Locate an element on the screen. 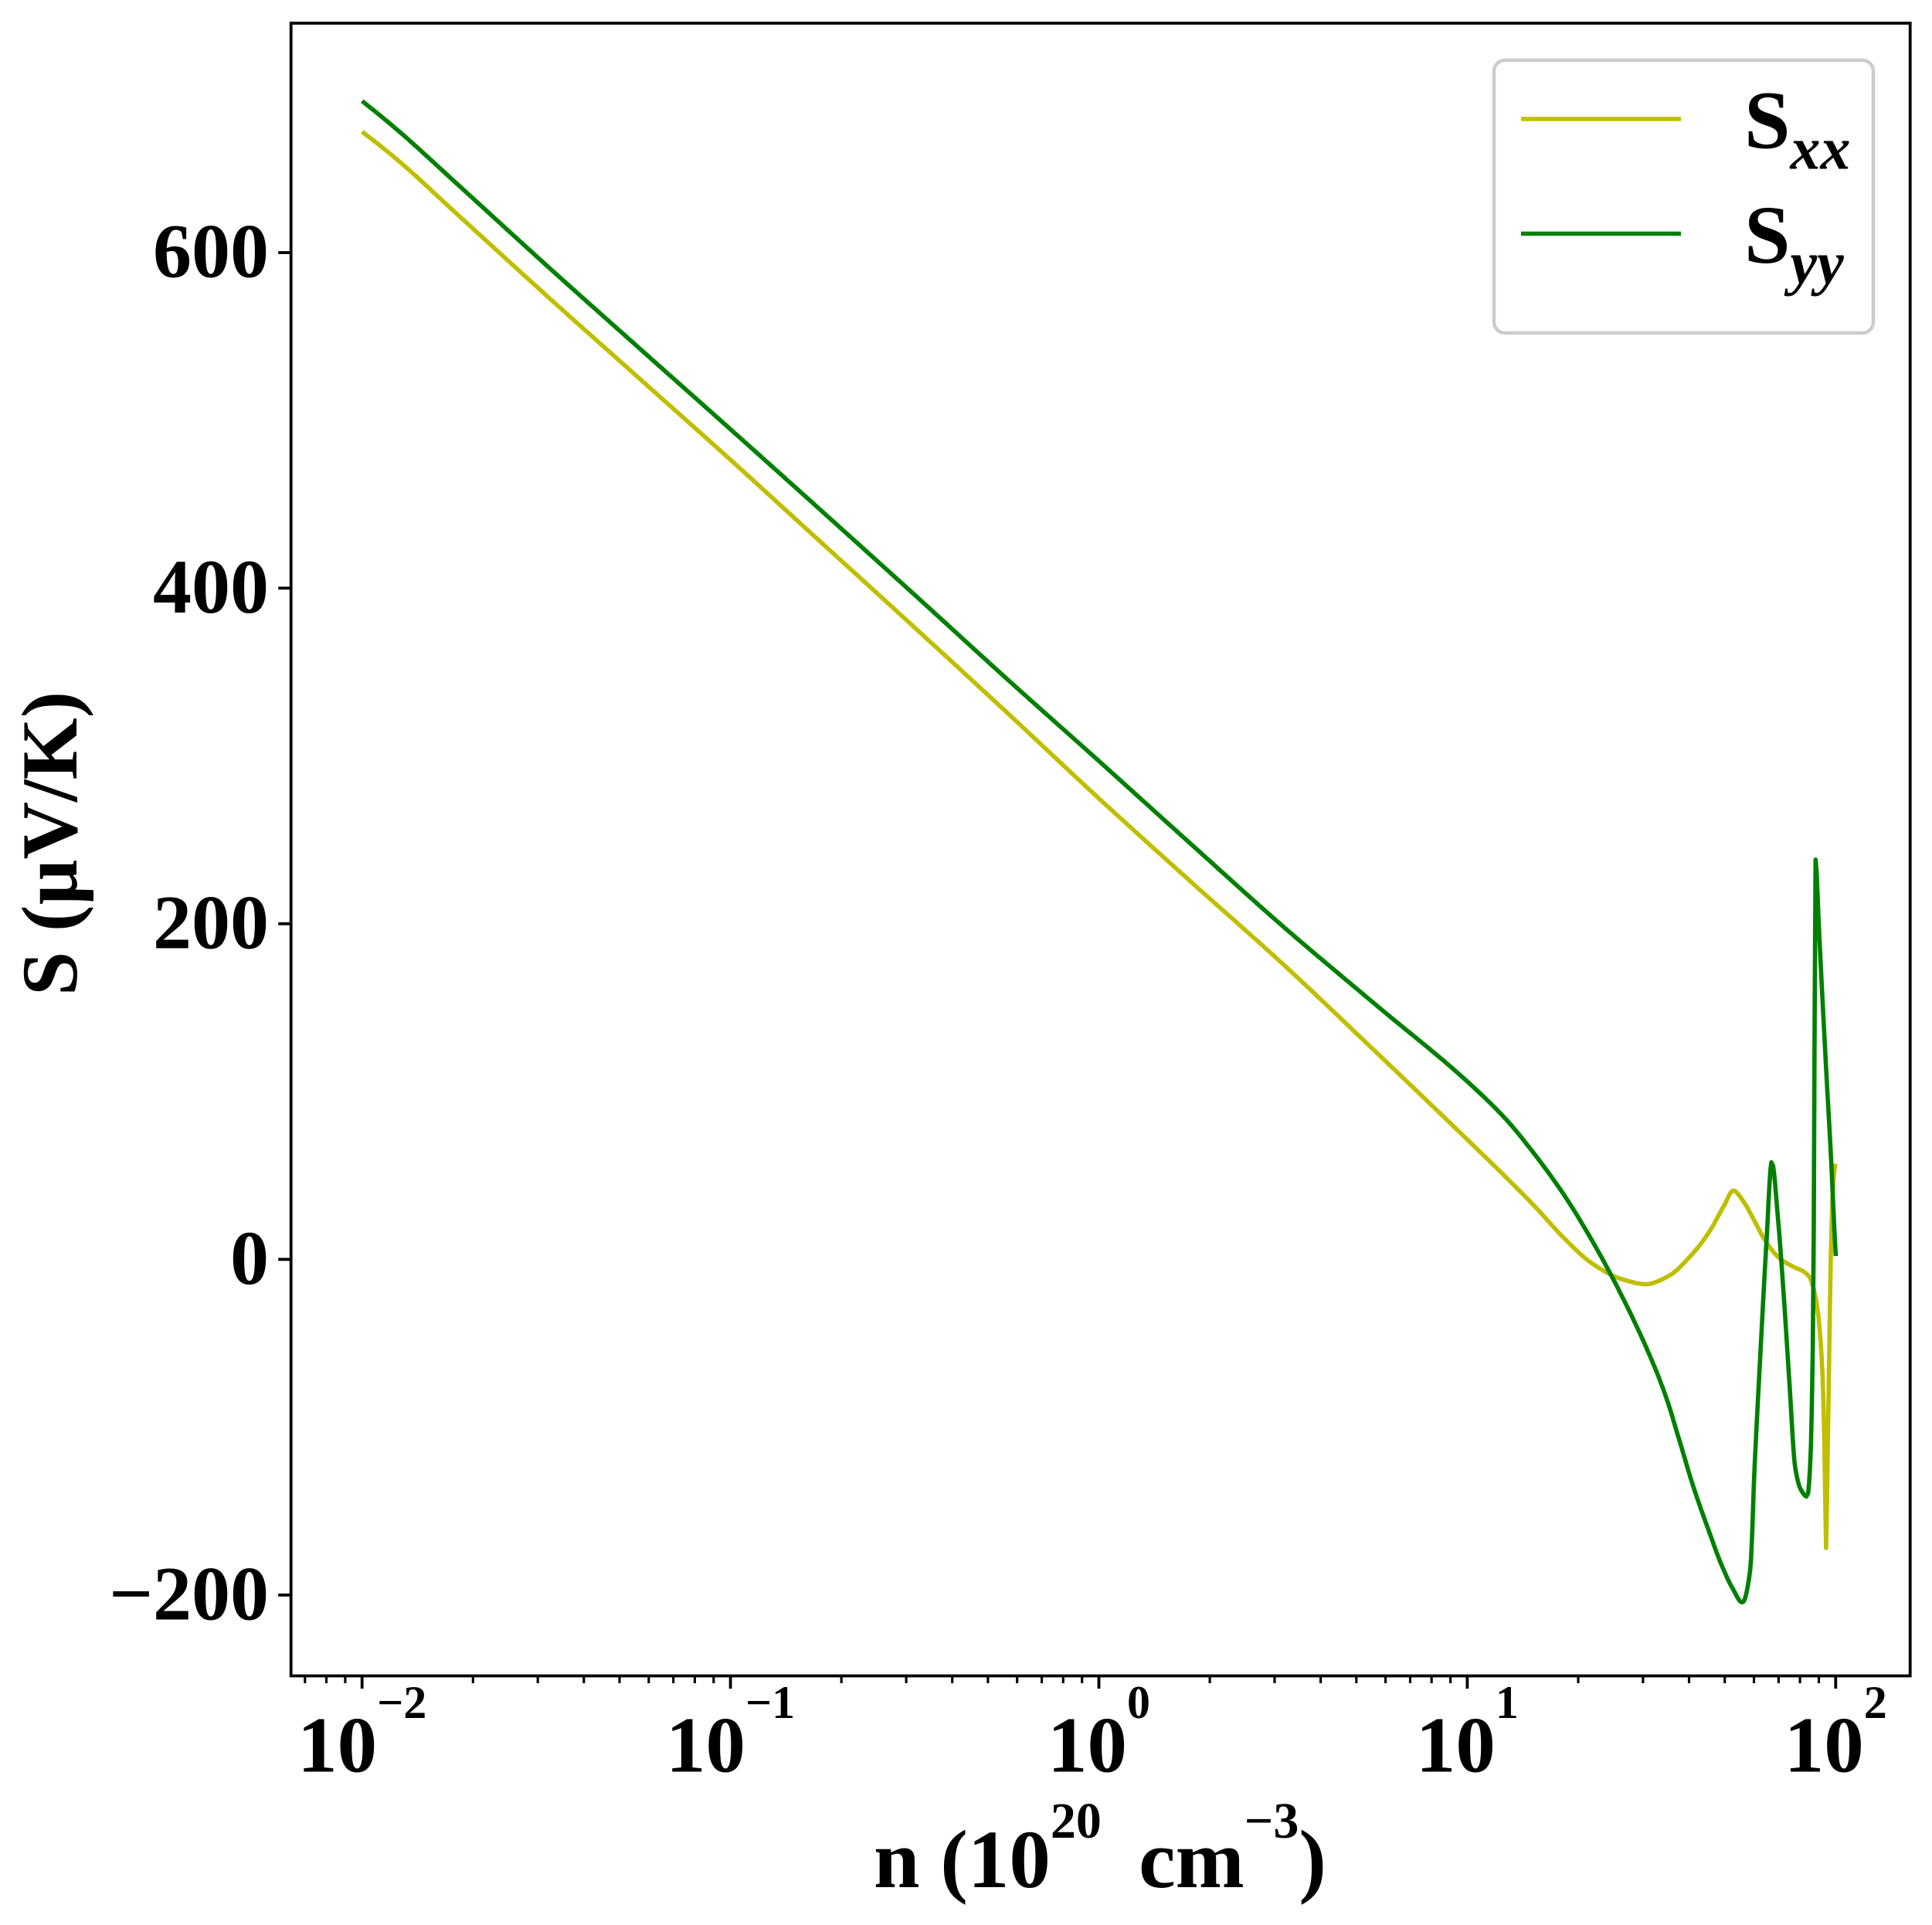 Image resolution: width=1932 pixels, height=1925 pixels. svg-text: 600 is located at coordinates (211, 251).